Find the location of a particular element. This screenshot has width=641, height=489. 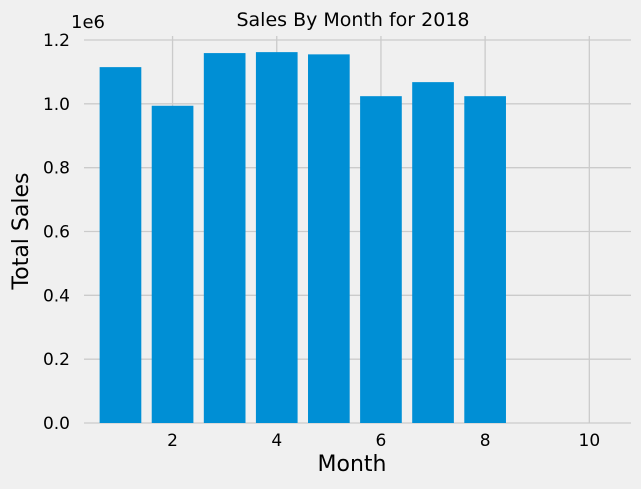

y-tick-labels: 0.0 0.2 0.4 0.6 0.8 1.0 1.2 is located at coordinates (56, 232).